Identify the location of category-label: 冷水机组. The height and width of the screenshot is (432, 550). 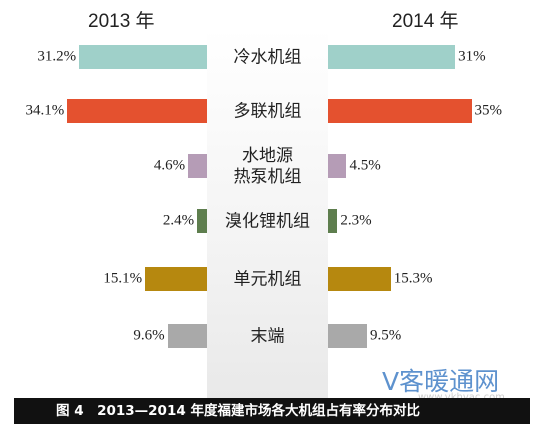
(267, 57).